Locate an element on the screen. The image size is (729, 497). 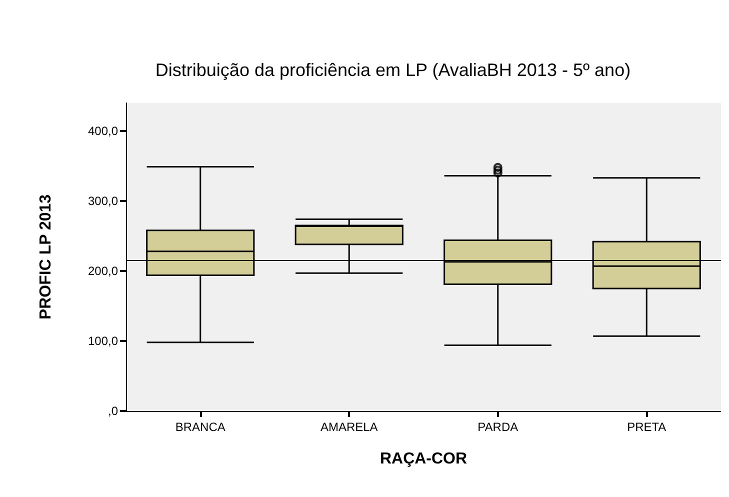
x-tick-label: PARDA is located at coordinates (498, 427).